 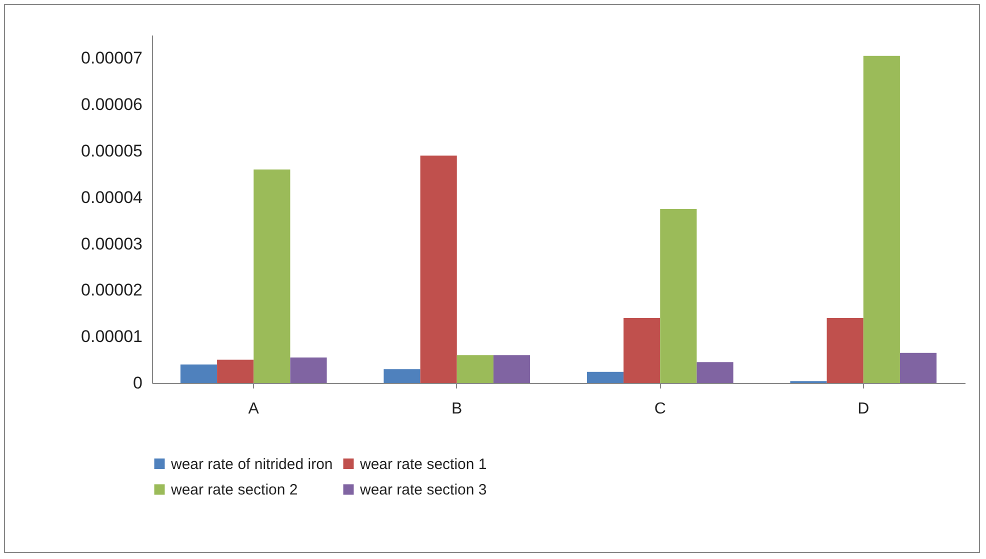 What do you see at coordinates (111, 104) in the screenshot?
I see `y-tick-label: 0.00006` at bounding box center [111, 104].